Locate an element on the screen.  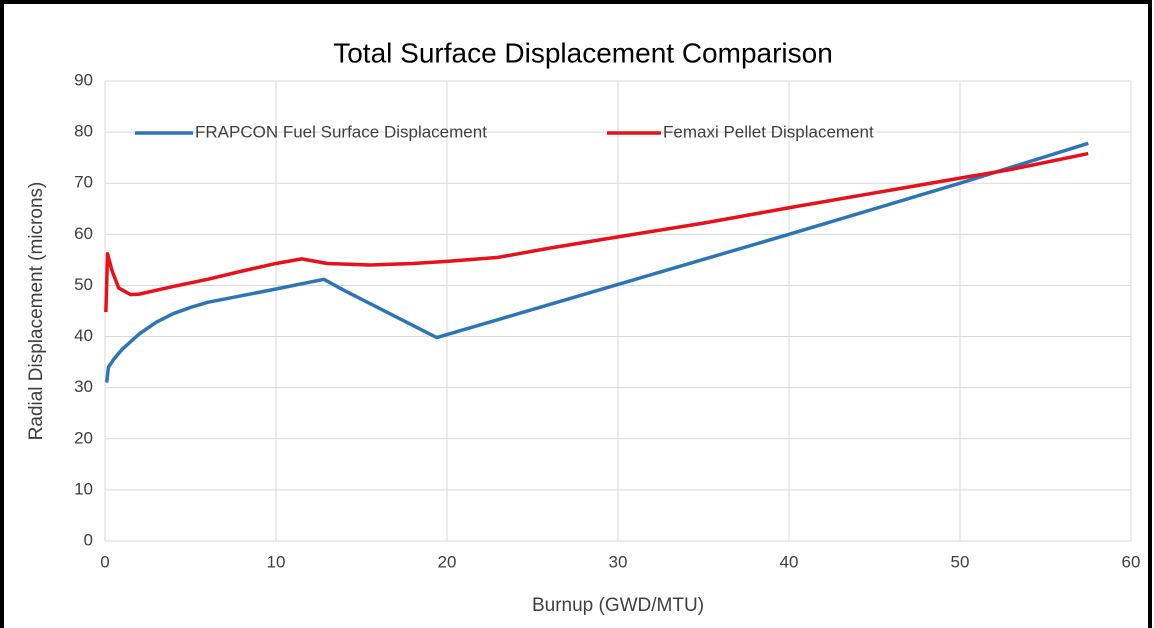
y-tick-label: 60 is located at coordinates (83, 233).